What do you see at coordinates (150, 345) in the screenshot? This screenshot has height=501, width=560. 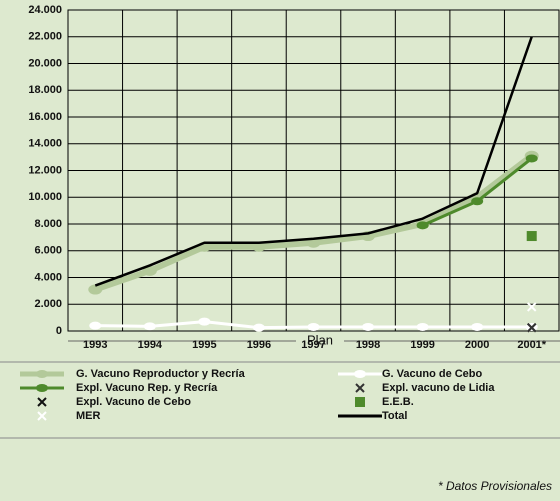 I see `x-tick-label: 1994` at bounding box center [150, 345].